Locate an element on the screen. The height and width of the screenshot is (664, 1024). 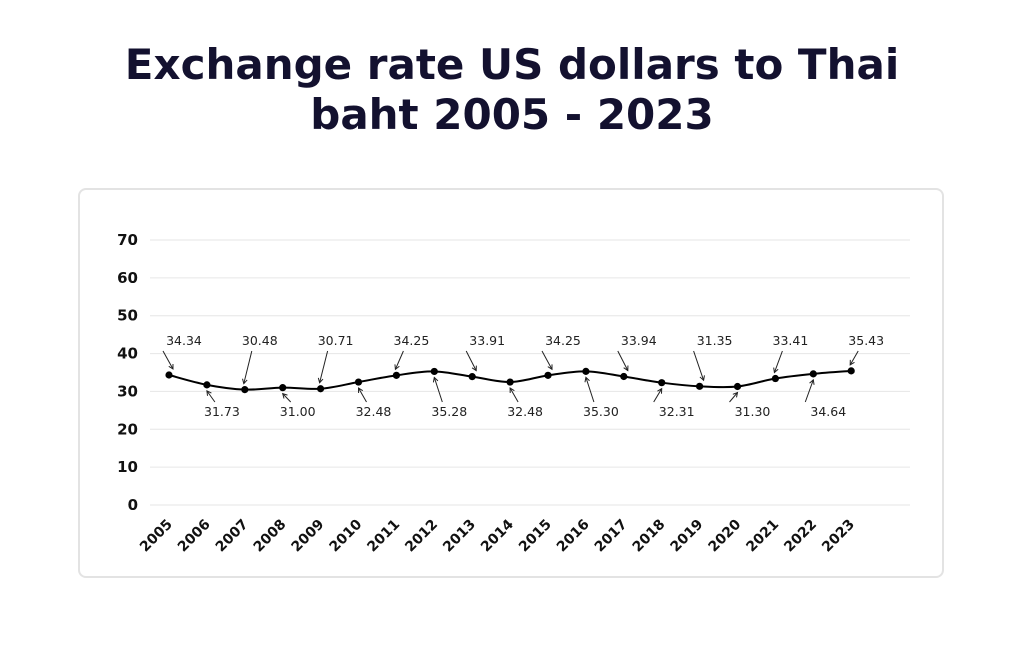
data-label: 35.28 is located at coordinates (449, 411).